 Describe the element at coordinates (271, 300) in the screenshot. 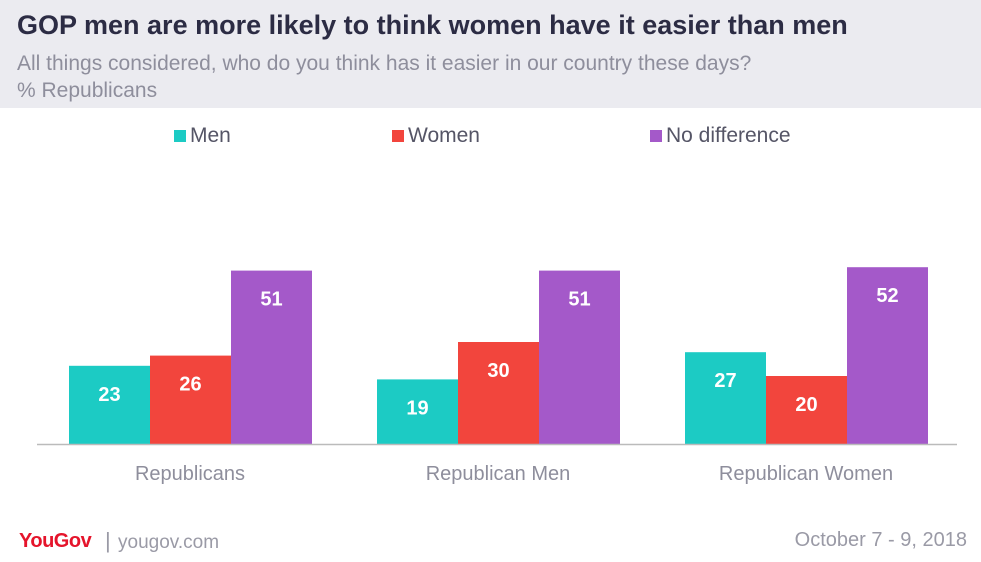

I see `value-label-no-difference-1: 51` at that location.